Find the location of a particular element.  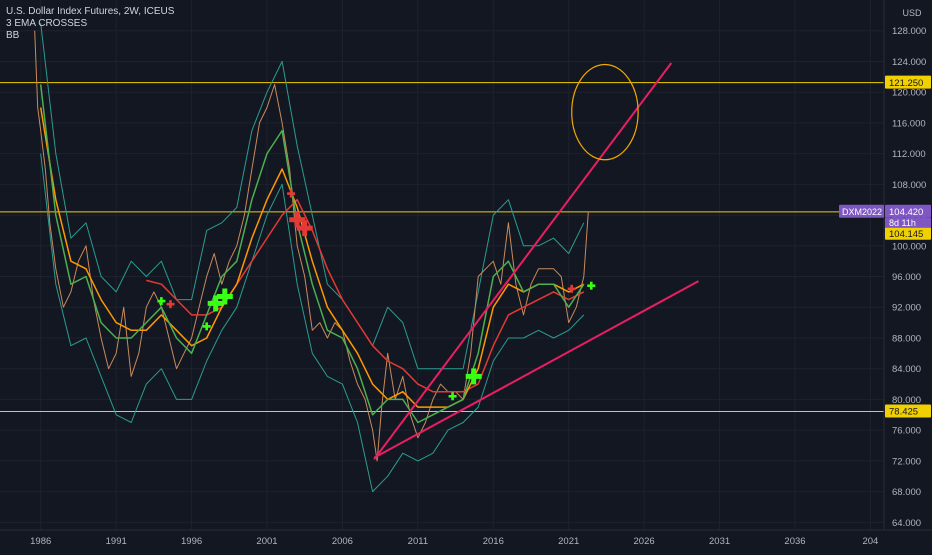

price-tag: 104.145 is located at coordinates (908, 233).